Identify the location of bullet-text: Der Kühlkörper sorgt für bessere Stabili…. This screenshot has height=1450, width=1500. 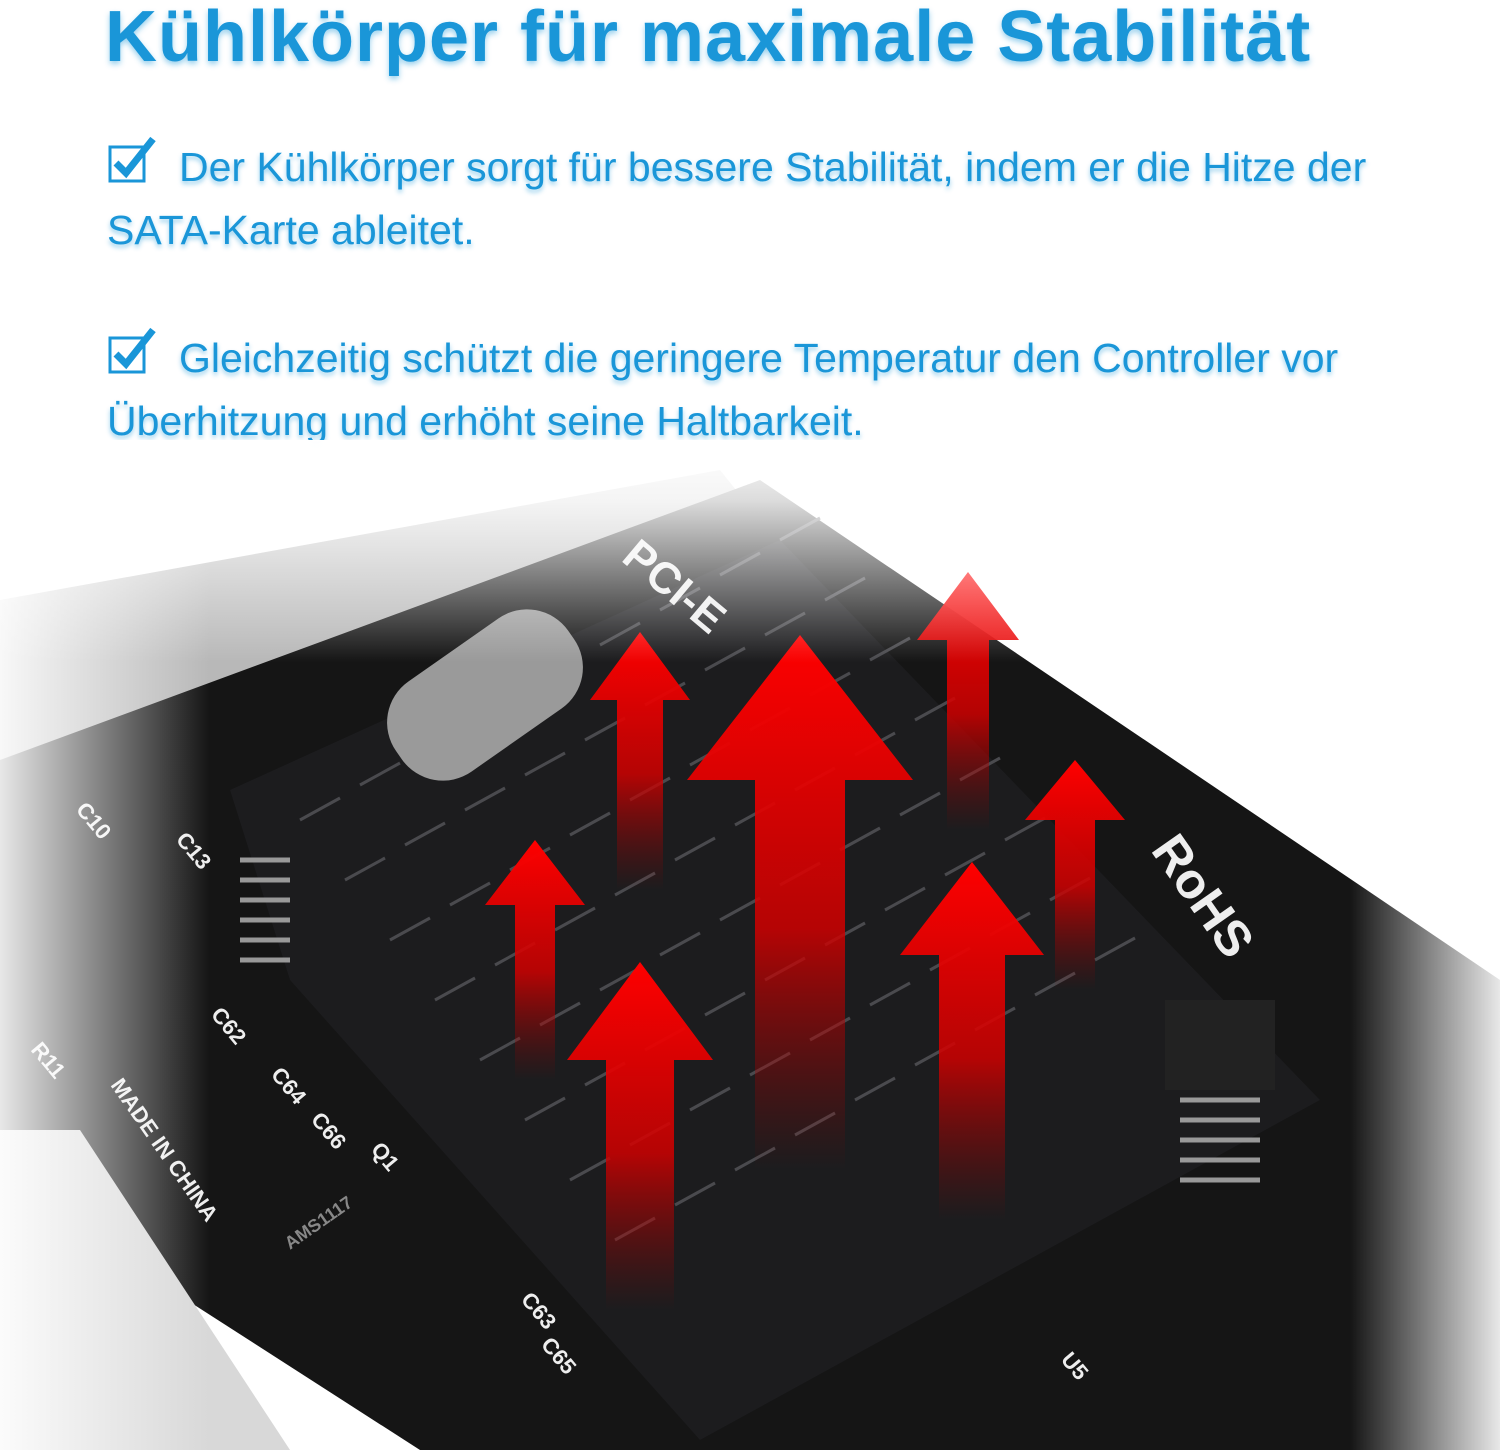
(737, 198).